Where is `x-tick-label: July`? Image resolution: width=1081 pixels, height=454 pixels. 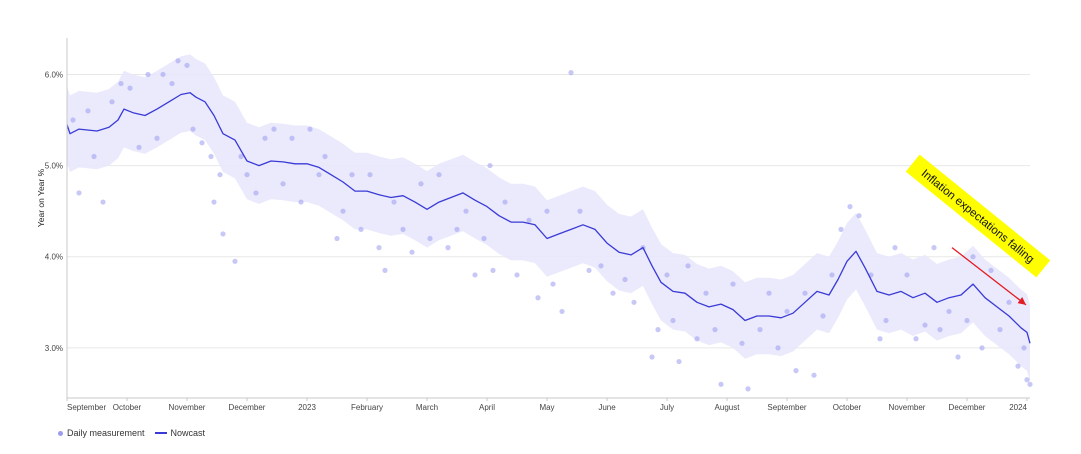
x-tick-label: July is located at coordinates (667, 407).